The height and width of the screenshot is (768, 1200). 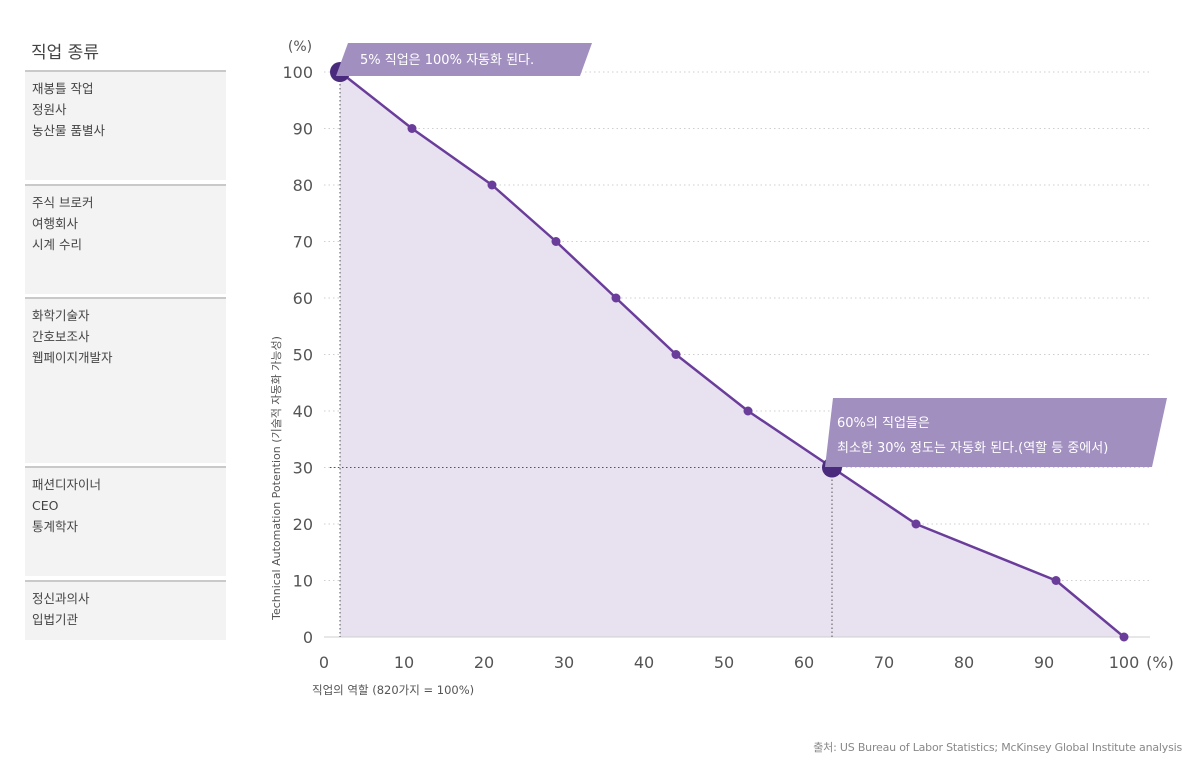 I want to click on job-item: 입법기관, so click(x=55, y=619).